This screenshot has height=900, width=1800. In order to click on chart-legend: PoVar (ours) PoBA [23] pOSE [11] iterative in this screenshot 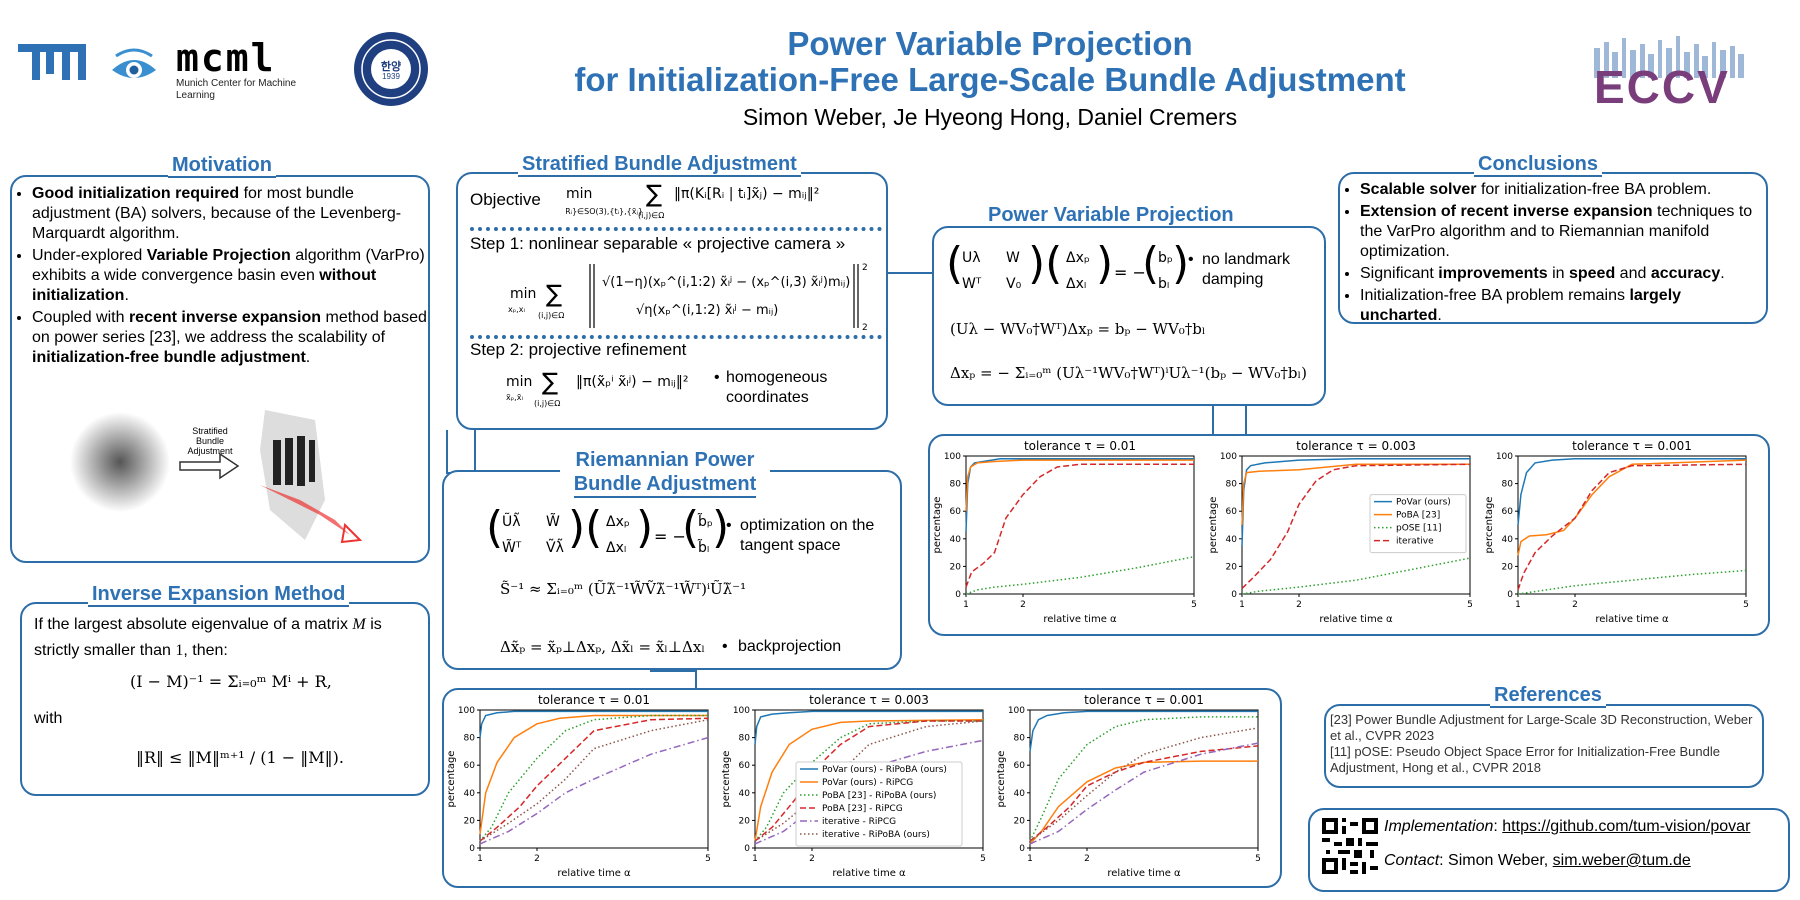, I will do `click(1418, 524)`.